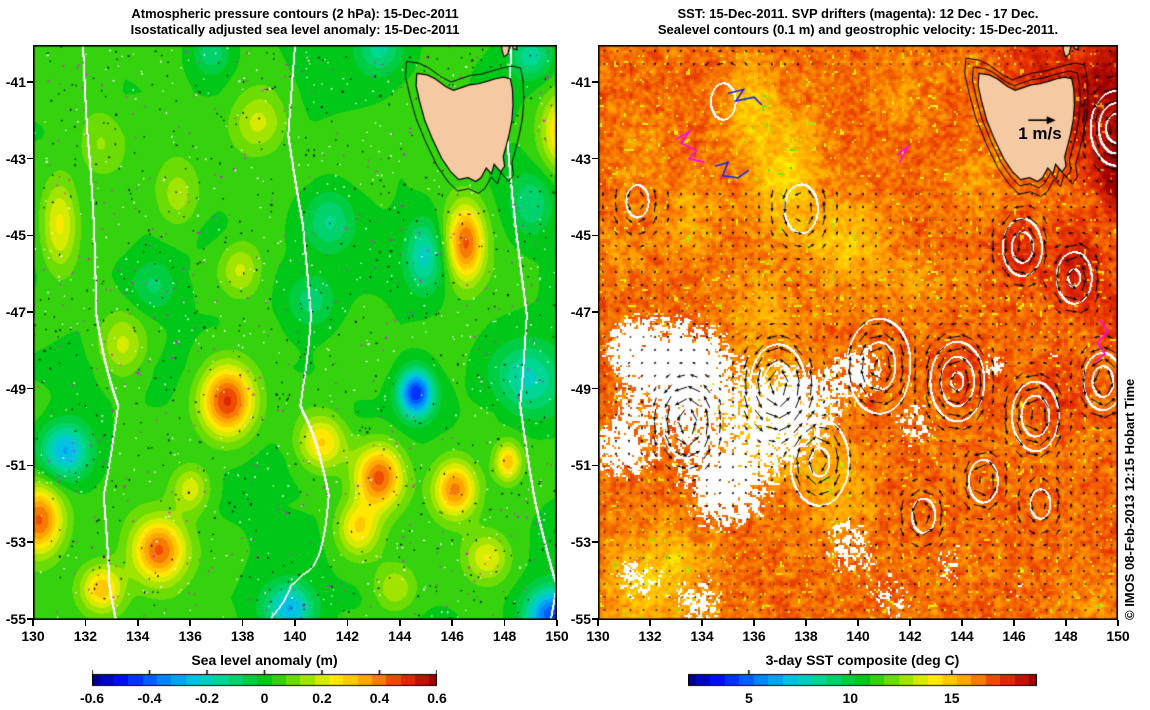 The height and width of the screenshot is (710, 1150). What do you see at coordinates (850, 698) in the screenshot?
I see `colorbar-tick-label: 10` at bounding box center [850, 698].